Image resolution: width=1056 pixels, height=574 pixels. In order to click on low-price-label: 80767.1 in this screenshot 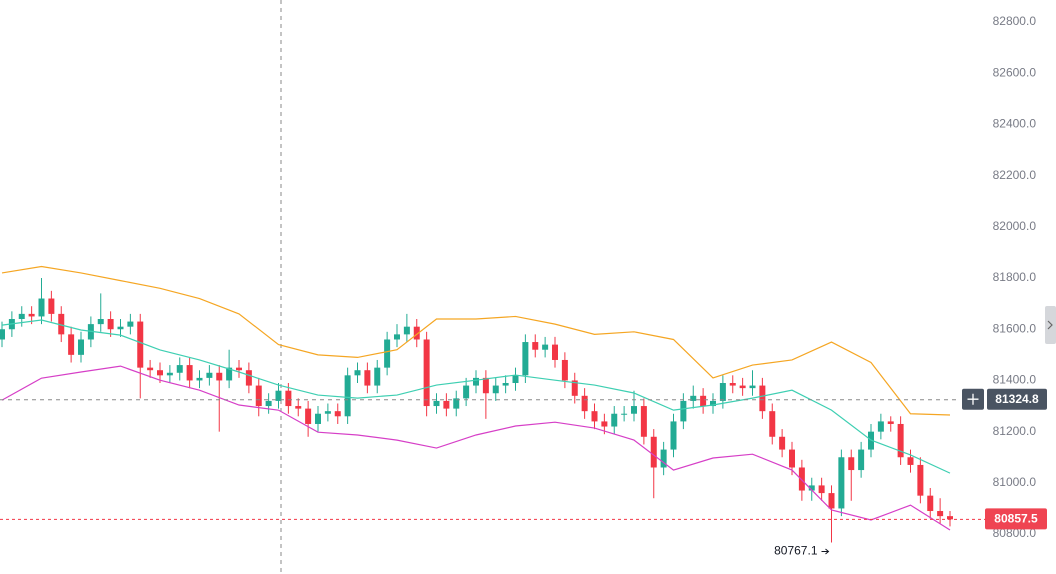, I will do `click(796, 551)`.